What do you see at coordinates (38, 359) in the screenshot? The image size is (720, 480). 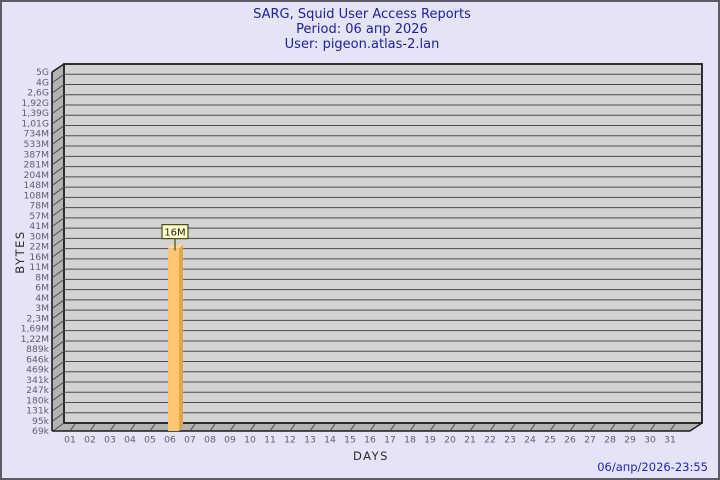 I see `y-axis-tick-label: 646k` at bounding box center [38, 359].